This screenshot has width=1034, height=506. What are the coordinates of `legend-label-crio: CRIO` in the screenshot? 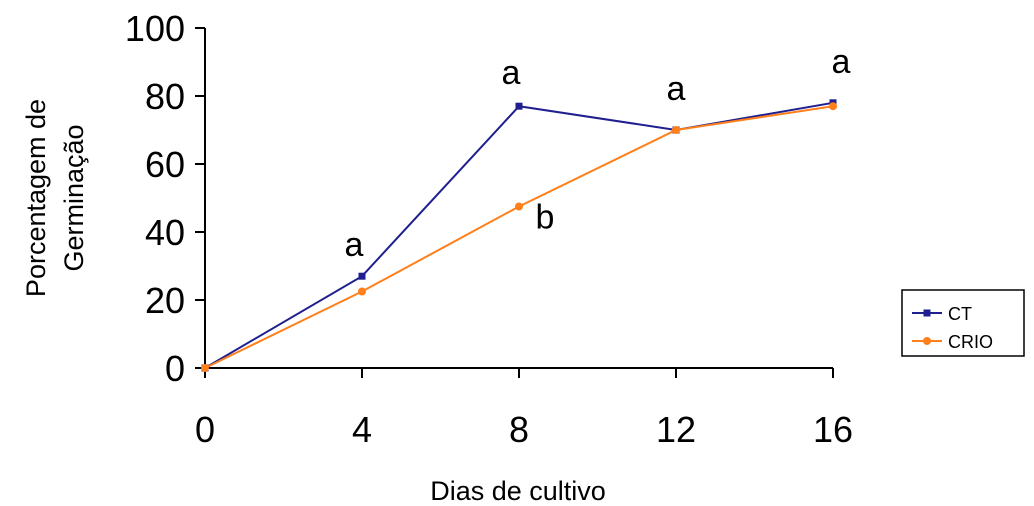 It's located at (970, 342).